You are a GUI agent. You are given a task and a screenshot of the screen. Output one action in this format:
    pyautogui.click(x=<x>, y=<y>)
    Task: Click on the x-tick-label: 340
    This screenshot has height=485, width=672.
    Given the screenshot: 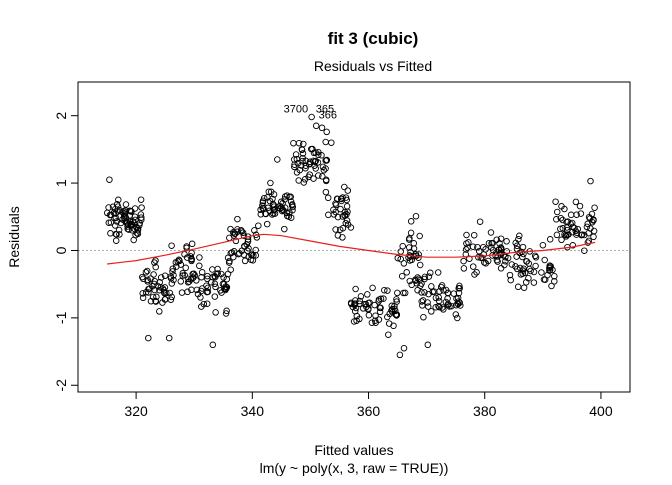 What is the action you would take?
    pyautogui.click(x=253, y=411)
    